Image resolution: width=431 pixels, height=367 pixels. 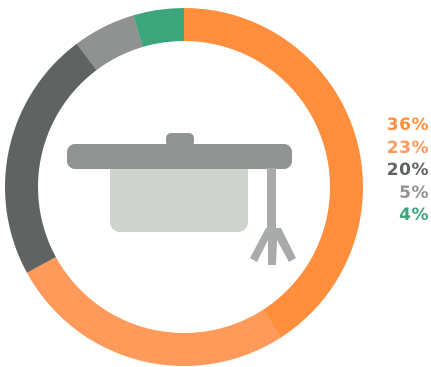 What do you see at coordinates (407, 147) in the screenshot?
I see `legend-value-2: 23%` at bounding box center [407, 147].